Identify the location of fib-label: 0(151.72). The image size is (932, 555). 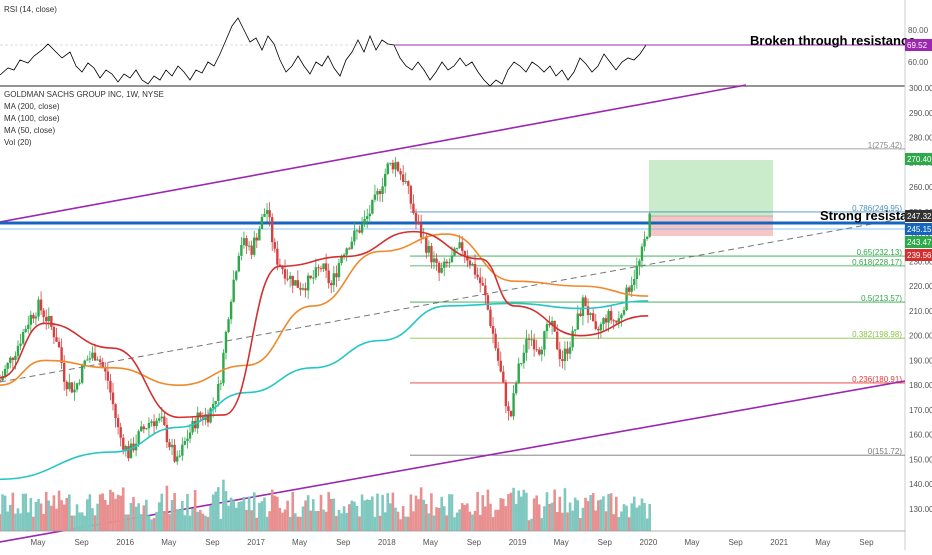
(885, 451).